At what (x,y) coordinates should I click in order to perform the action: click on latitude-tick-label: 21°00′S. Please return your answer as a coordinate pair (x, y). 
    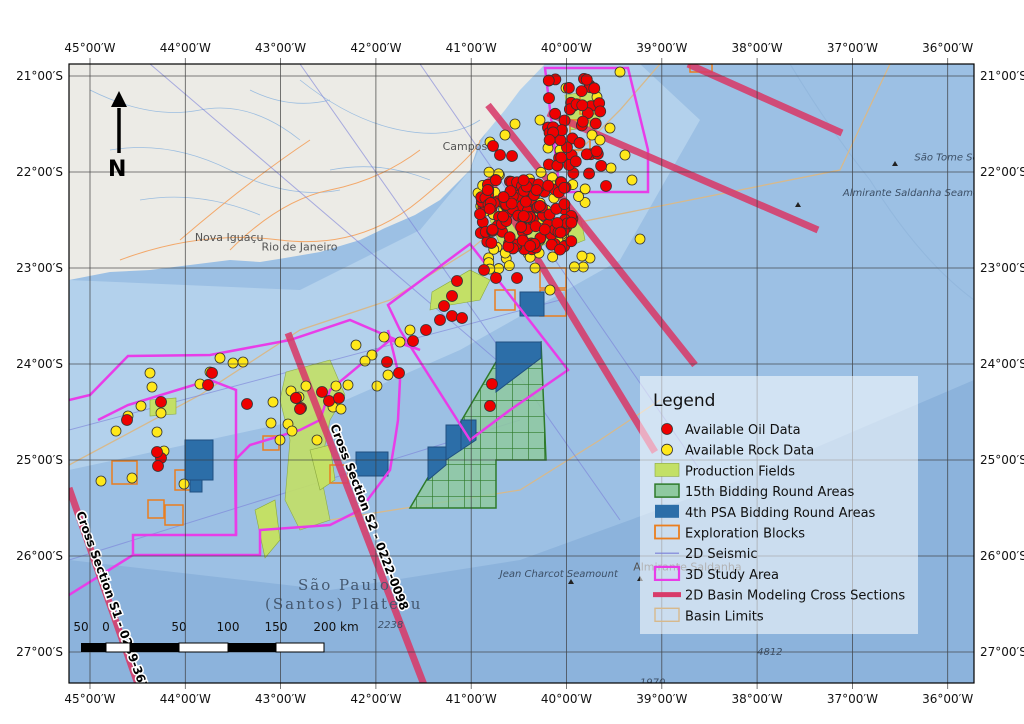
    Looking at the image, I should click on (39, 76).